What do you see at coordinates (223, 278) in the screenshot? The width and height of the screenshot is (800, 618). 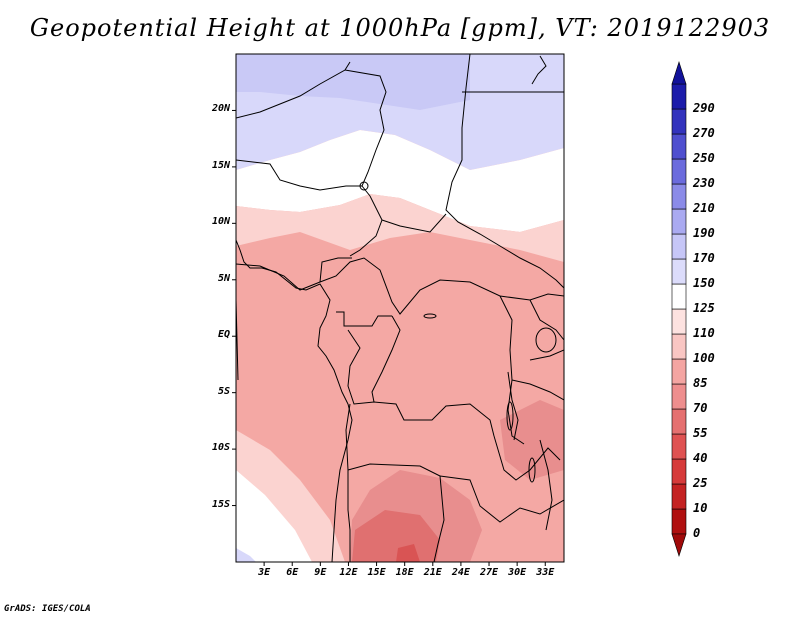 I see `lat-tick-label: 5N` at bounding box center [223, 278].